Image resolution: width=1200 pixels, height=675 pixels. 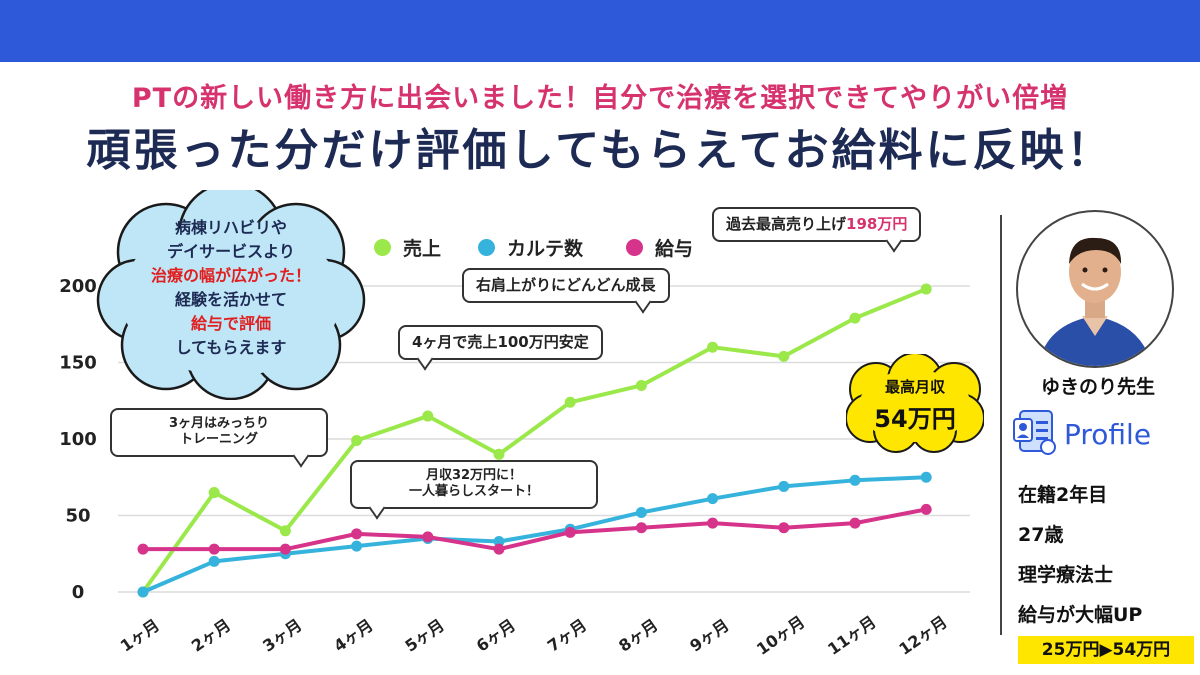 I want to click on legend-item-sales: 売上, so click(x=407, y=247).